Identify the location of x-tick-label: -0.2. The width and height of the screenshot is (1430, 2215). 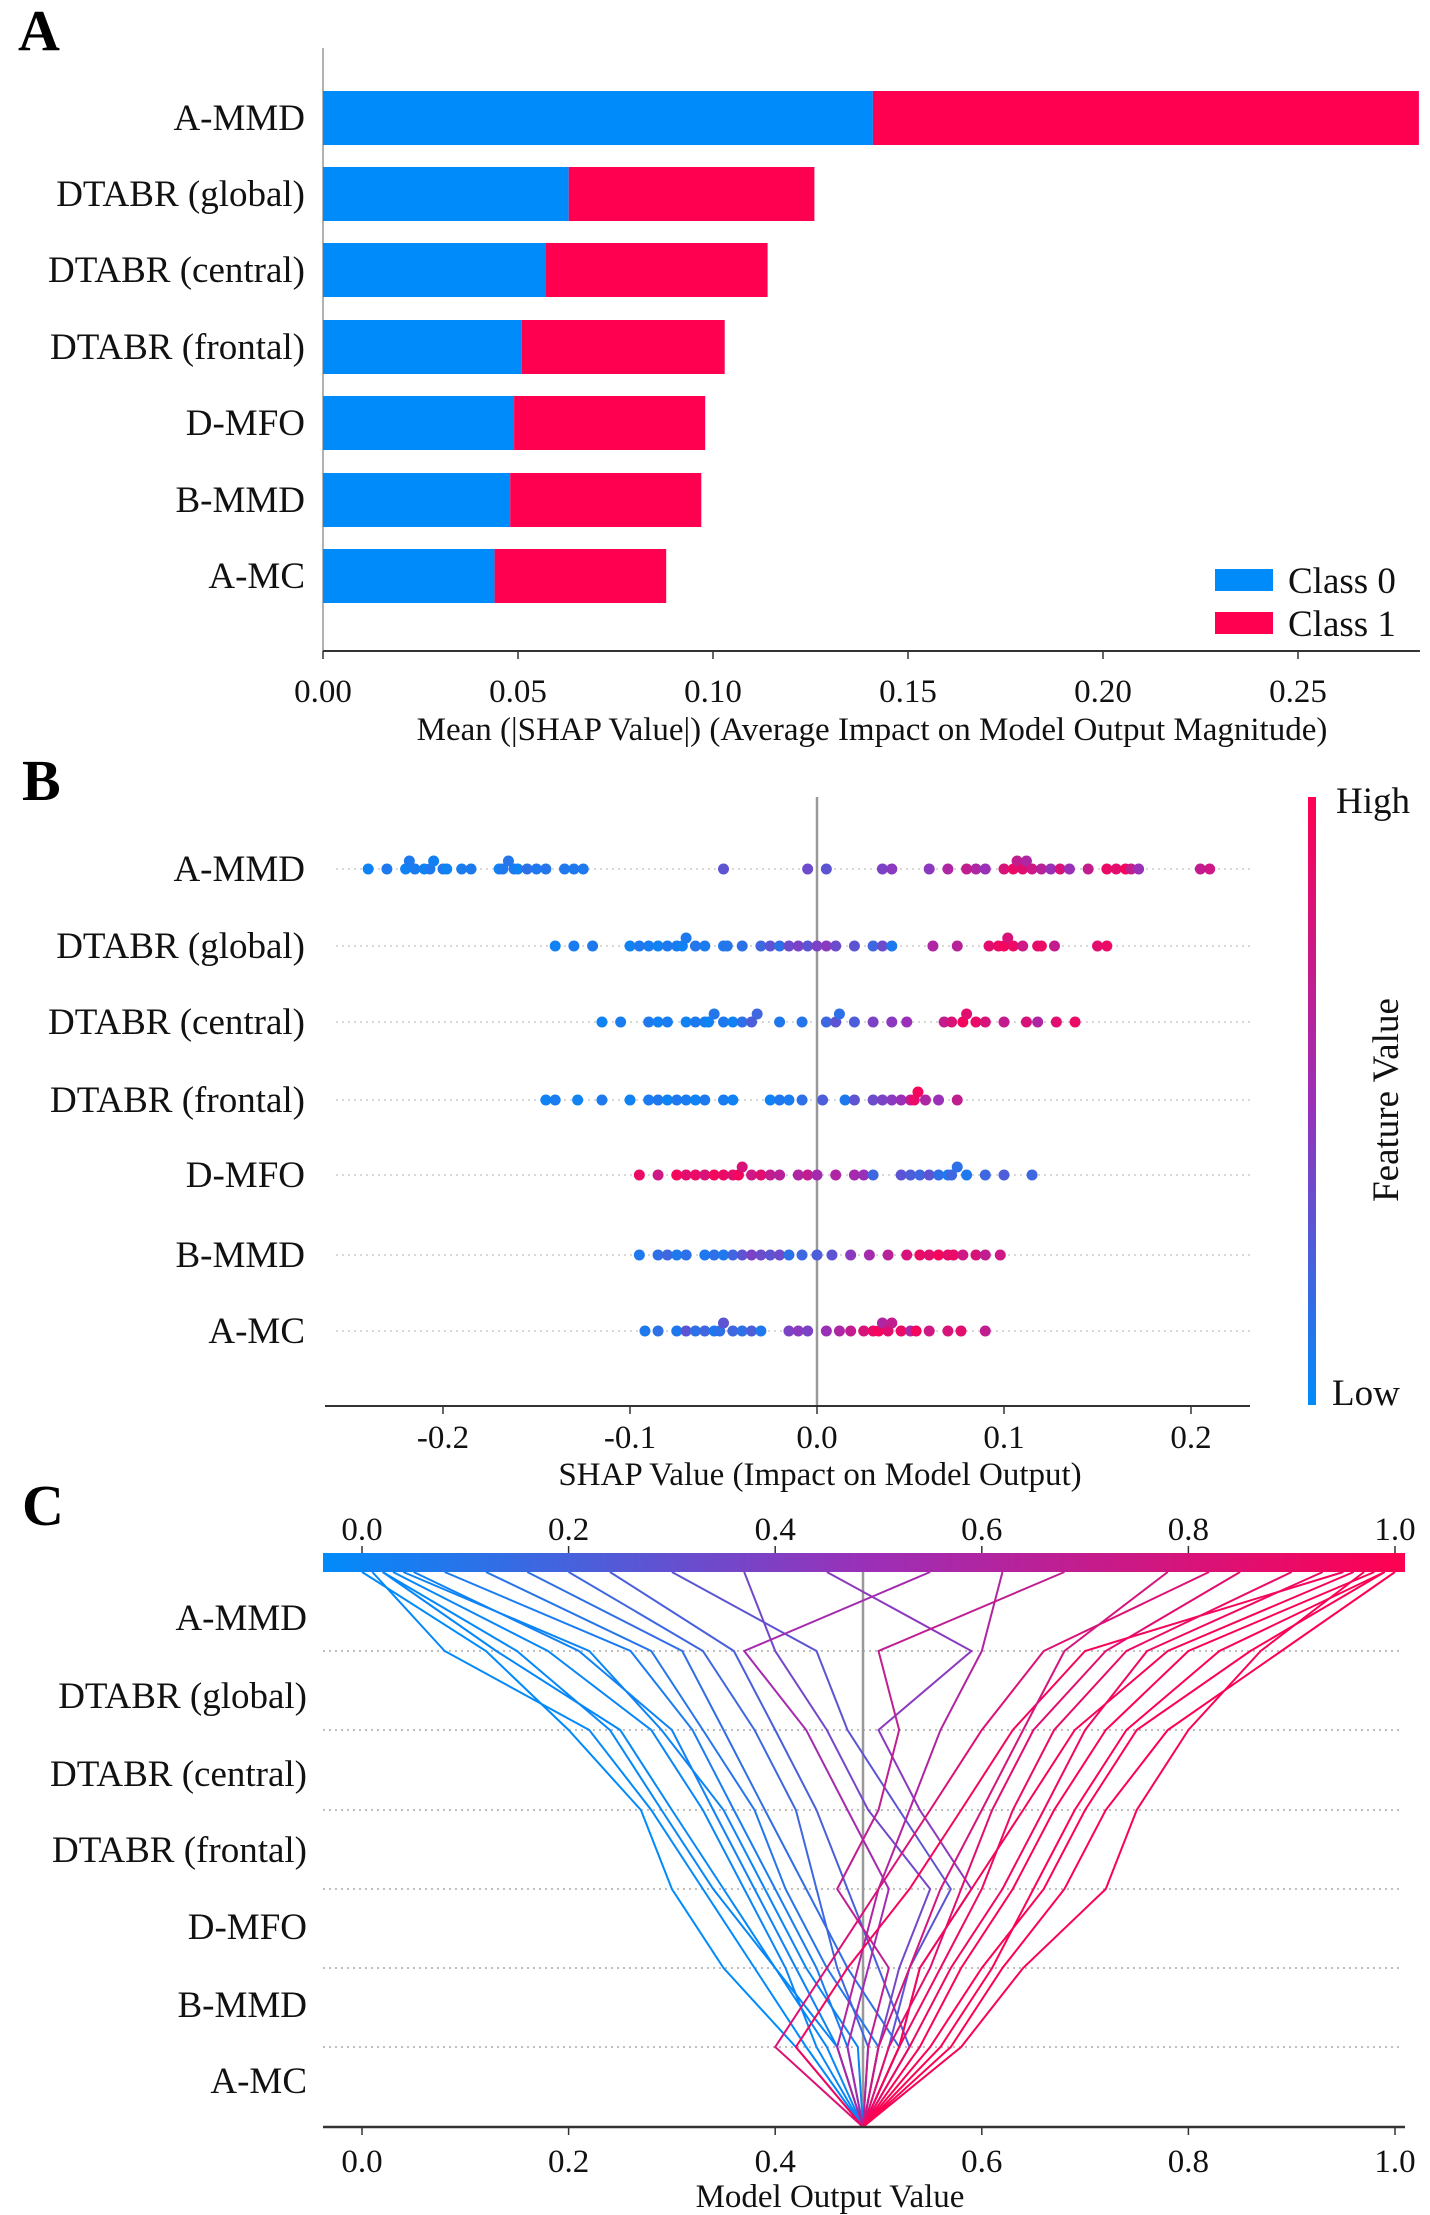
(443, 1438).